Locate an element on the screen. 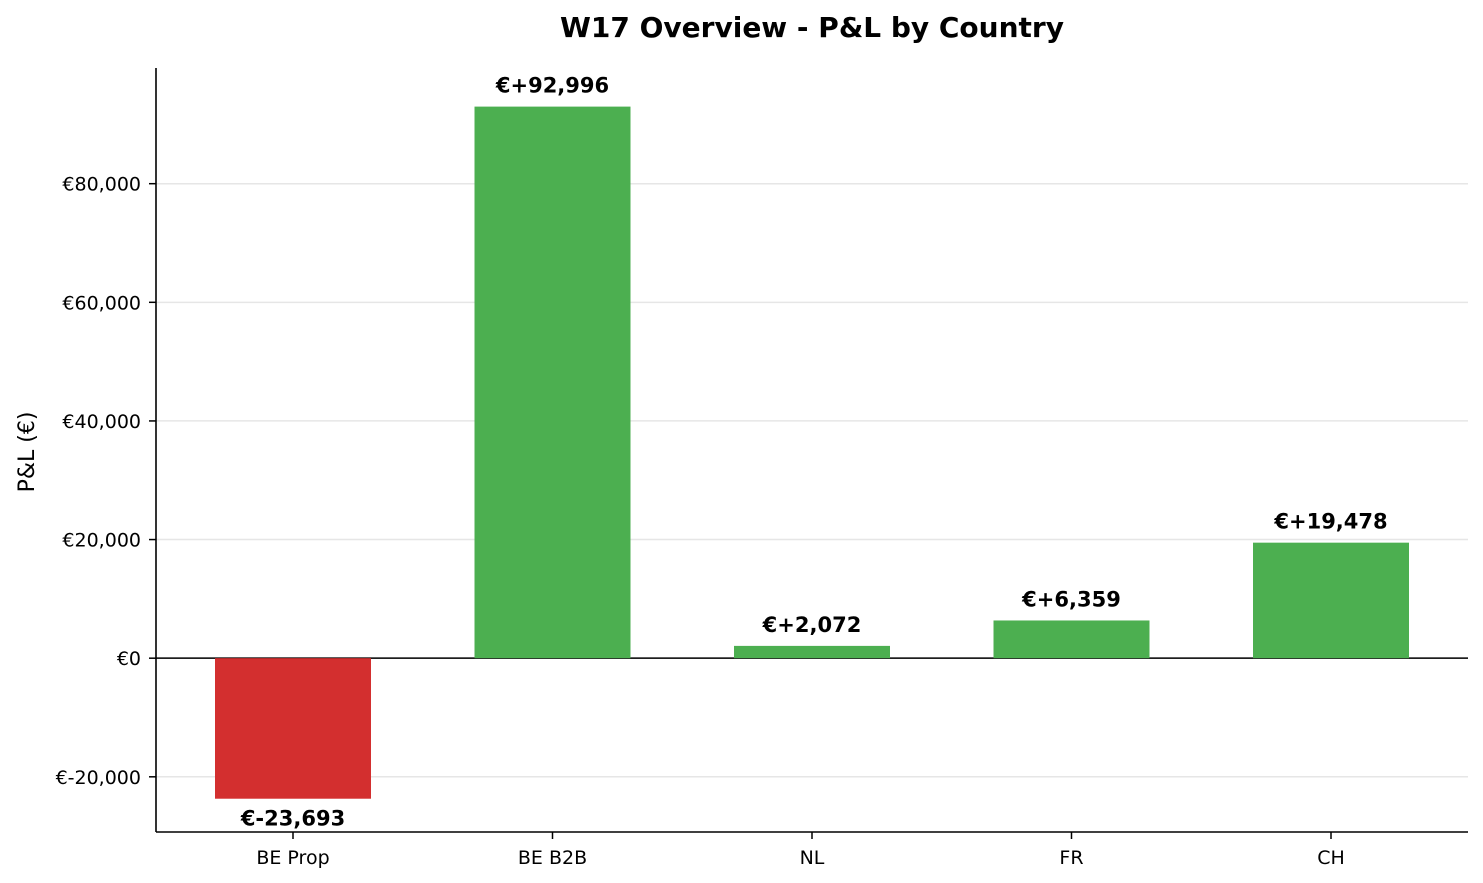  y-tick-label: €0 is located at coordinates (129, 659).